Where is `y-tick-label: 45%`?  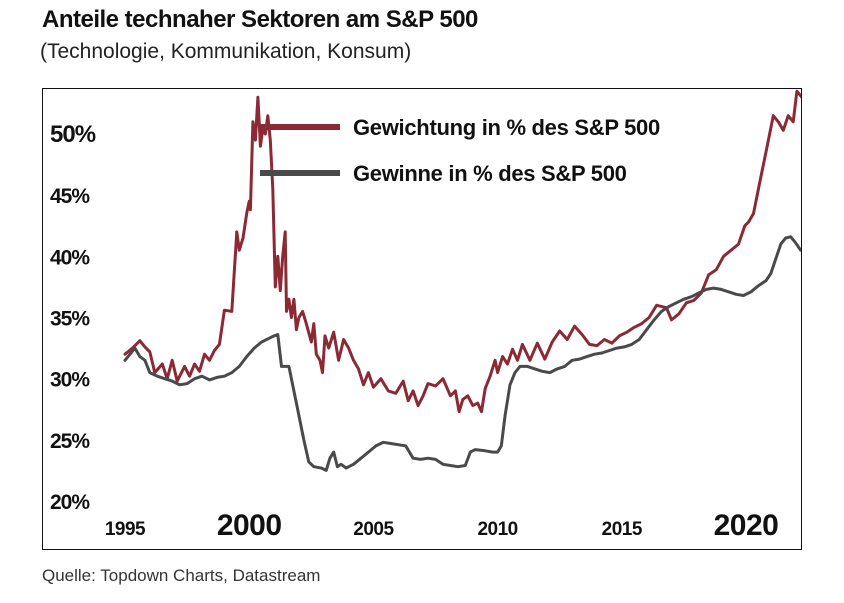
y-tick-label: 45% is located at coordinates (70, 196).